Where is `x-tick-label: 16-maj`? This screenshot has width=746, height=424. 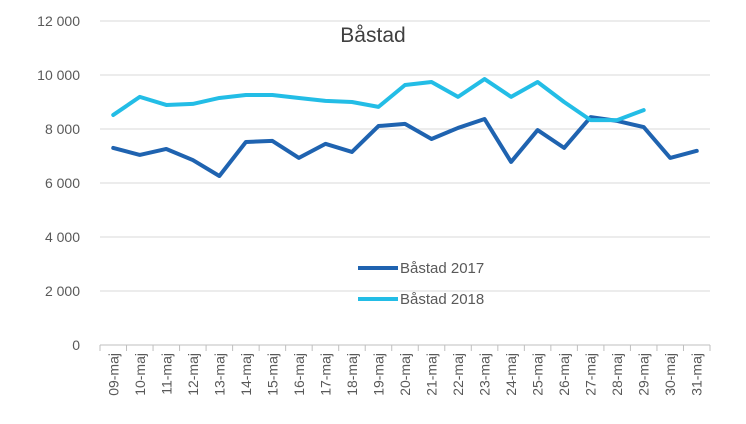
x-tick-label: 16-maj is located at coordinates (299, 374).